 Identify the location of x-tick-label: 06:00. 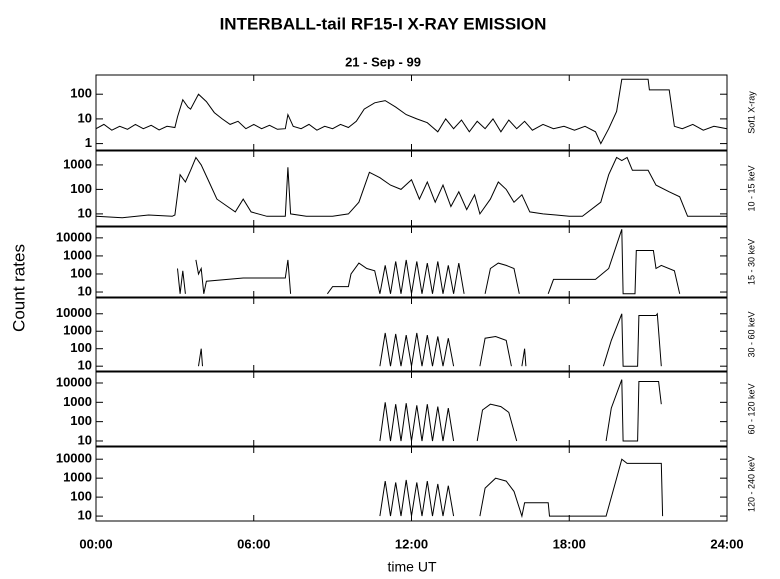
(253, 543).